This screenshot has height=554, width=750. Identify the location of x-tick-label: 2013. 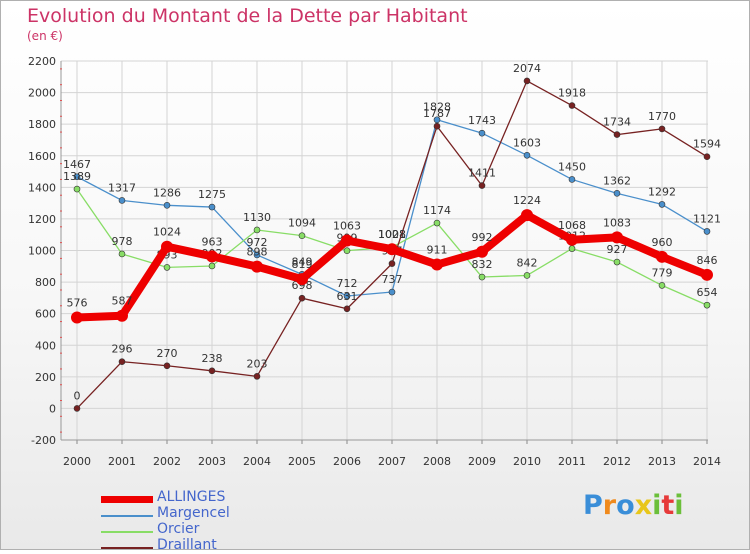
(662, 461).